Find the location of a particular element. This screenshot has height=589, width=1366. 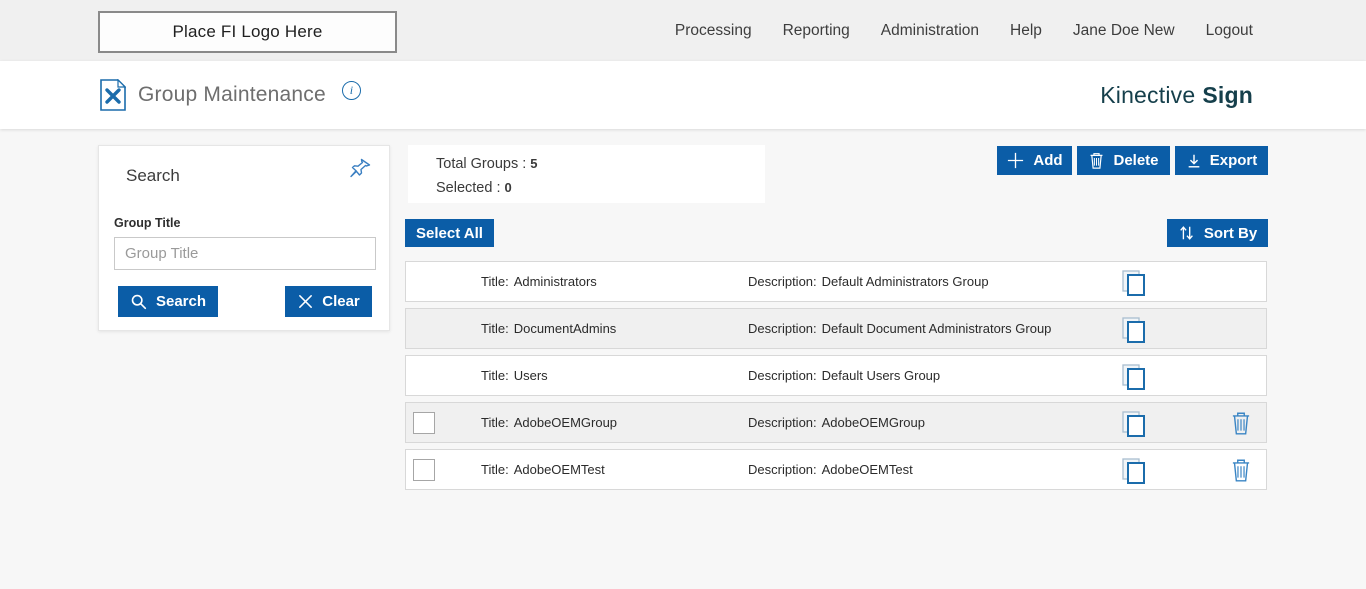

add-button: Add is located at coordinates (1034, 160).